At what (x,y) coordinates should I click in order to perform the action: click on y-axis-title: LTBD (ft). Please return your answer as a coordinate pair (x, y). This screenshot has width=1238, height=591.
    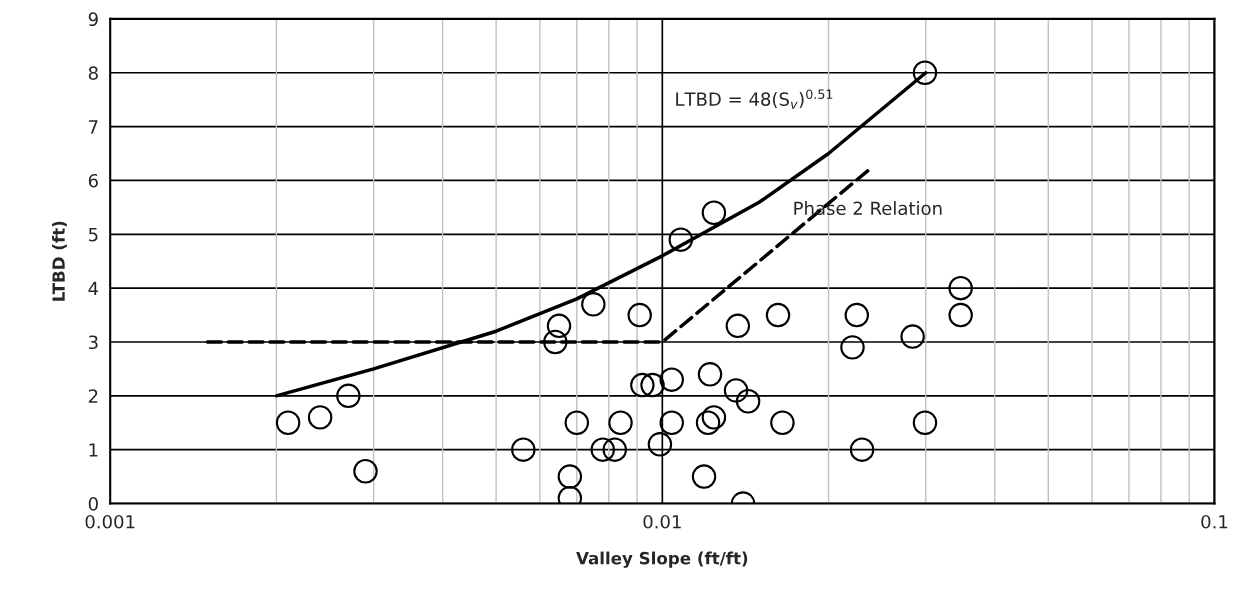
    Looking at the image, I should click on (59, 261).